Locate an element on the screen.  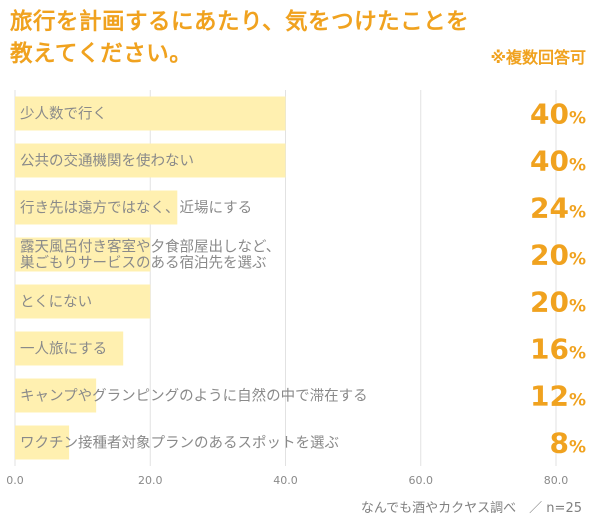
x-tick-label: 0.0 is located at coordinates (15, 480).